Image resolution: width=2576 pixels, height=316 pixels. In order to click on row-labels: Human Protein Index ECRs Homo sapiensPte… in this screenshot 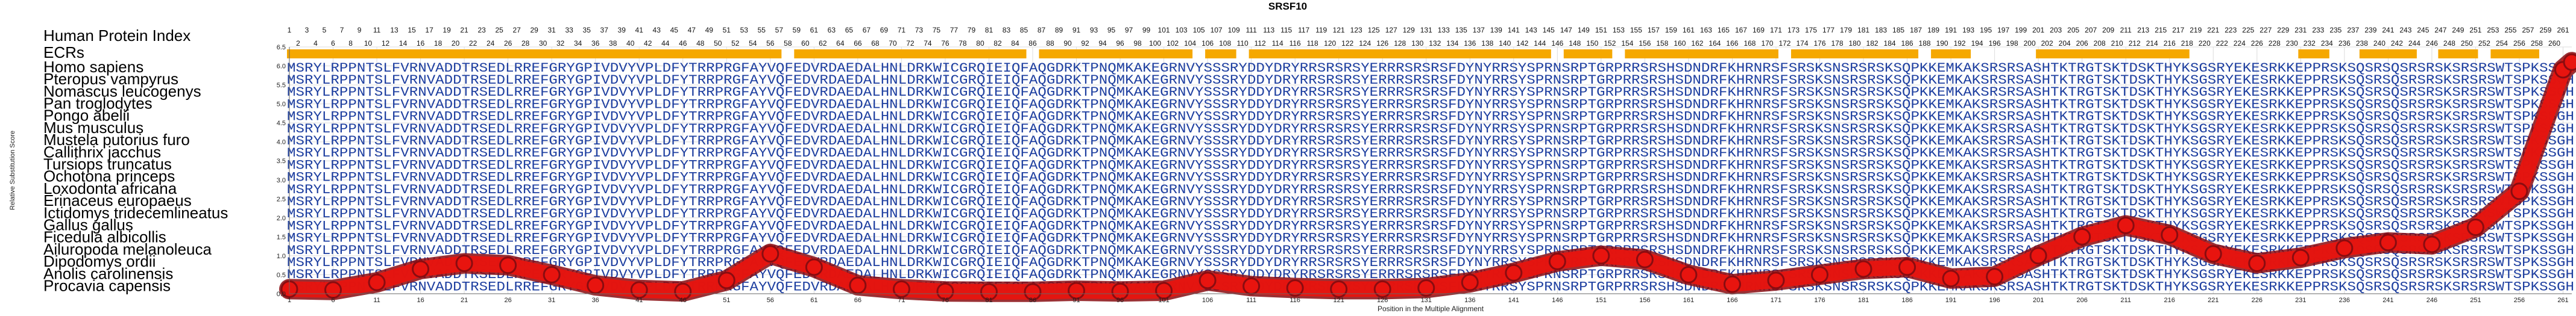, I will do `click(135, 160)`.